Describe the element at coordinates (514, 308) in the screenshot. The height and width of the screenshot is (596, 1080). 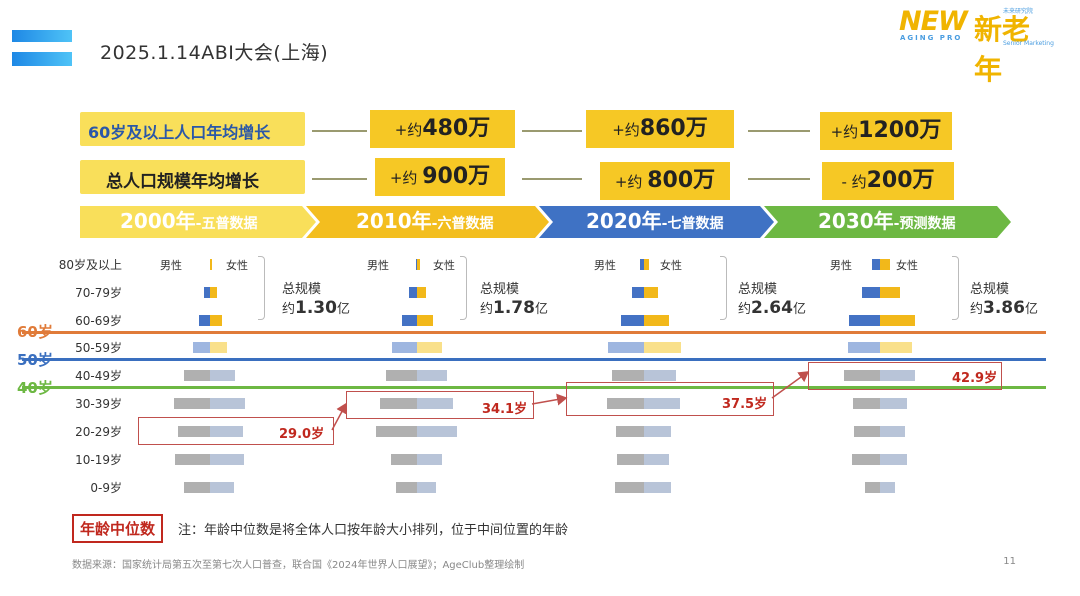
I see `total-scale-value: 约1.78亿` at that location.